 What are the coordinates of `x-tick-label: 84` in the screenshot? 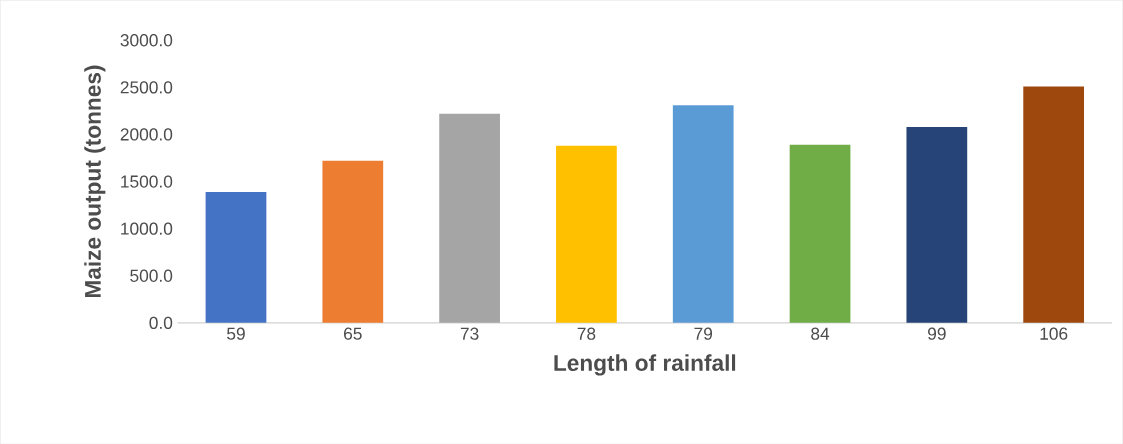 It's located at (820, 333).